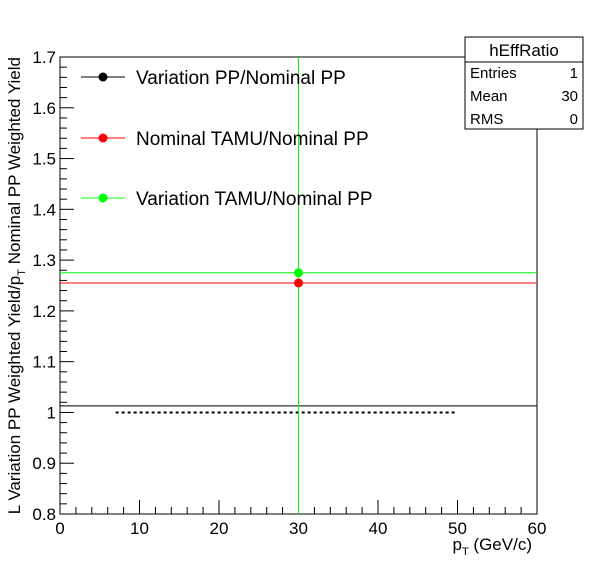 The height and width of the screenshot is (572, 596). Describe the element at coordinates (569, 96) in the screenshot. I see `stats-value-1: 30` at that location.